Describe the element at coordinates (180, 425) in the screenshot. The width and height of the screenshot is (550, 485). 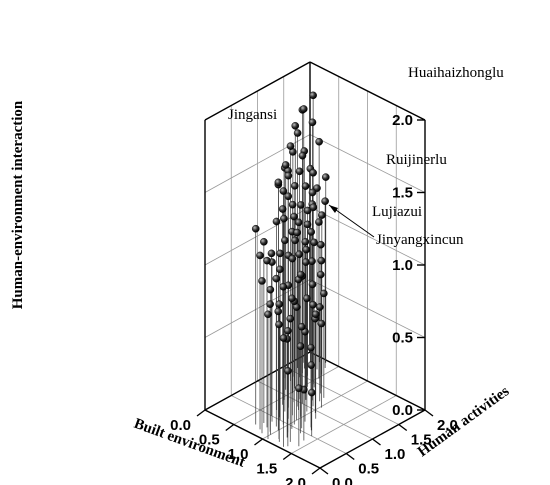
I see `x-tick-label: 0.0` at that location.